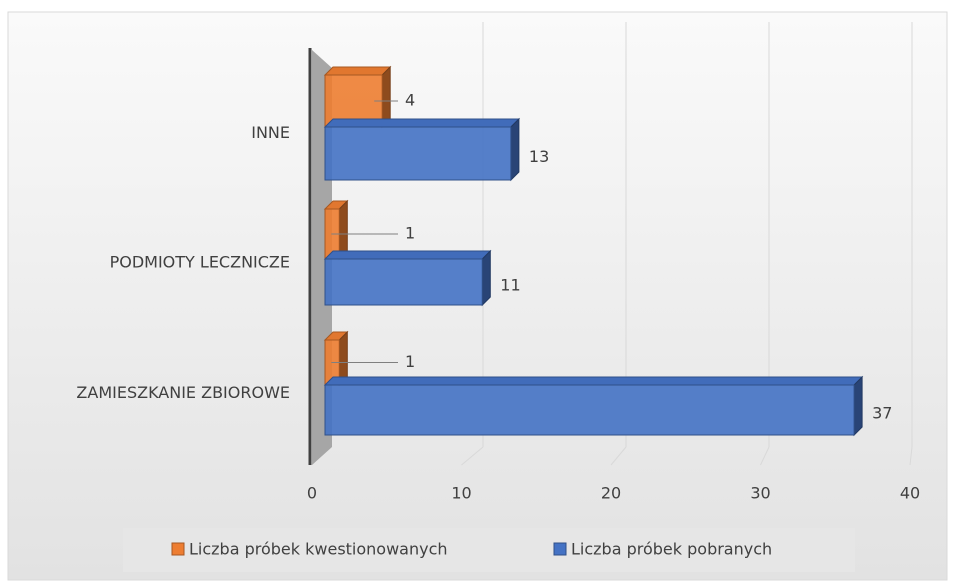  What do you see at coordinates (539, 156) in the screenshot?
I see `data-label: 13` at bounding box center [539, 156].